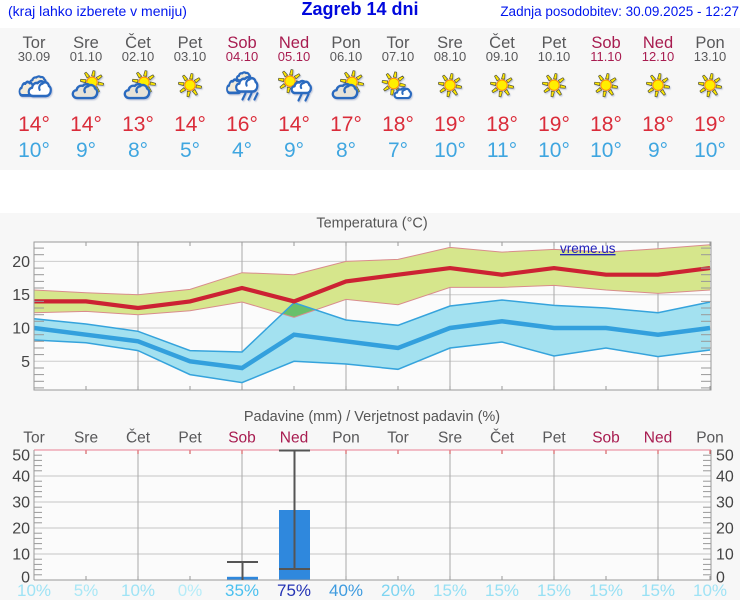 Image resolution: width=740 pixels, height=600 pixels. I want to click on svg-text: 5, so click(25, 362).